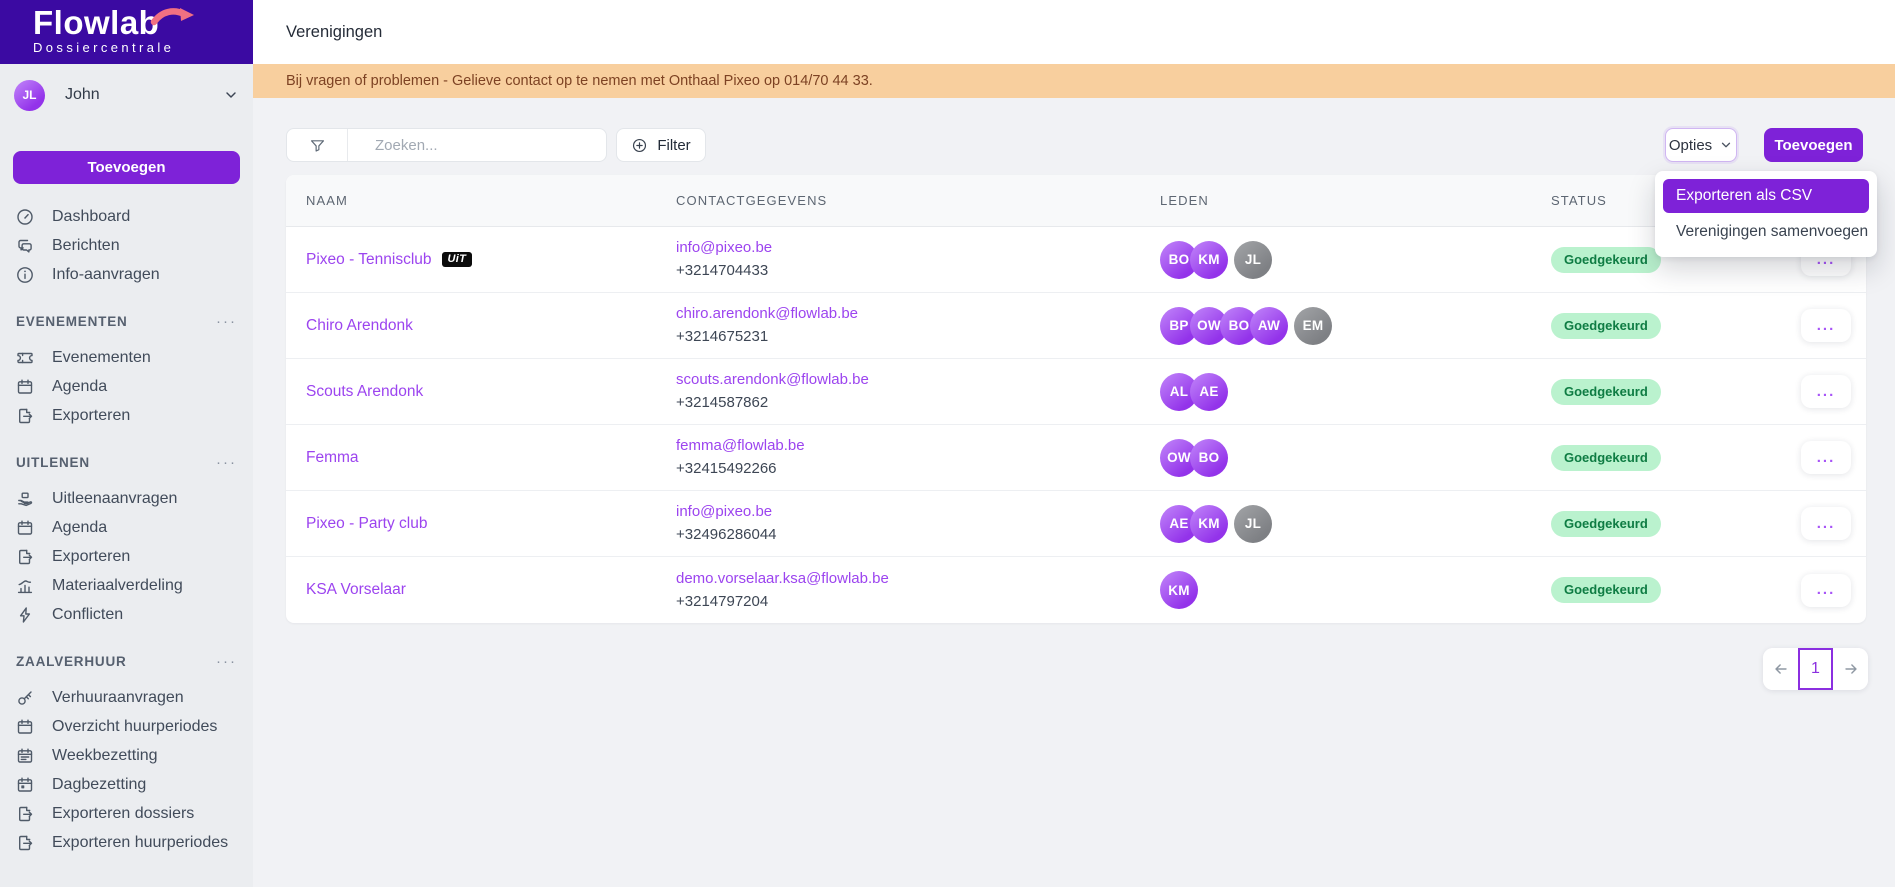  What do you see at coordinates (126, 585) in the screenshot?
I see `sidebar-item-materiaalverdeling: Materiaalverdeling` at bounding box center [126, 585].